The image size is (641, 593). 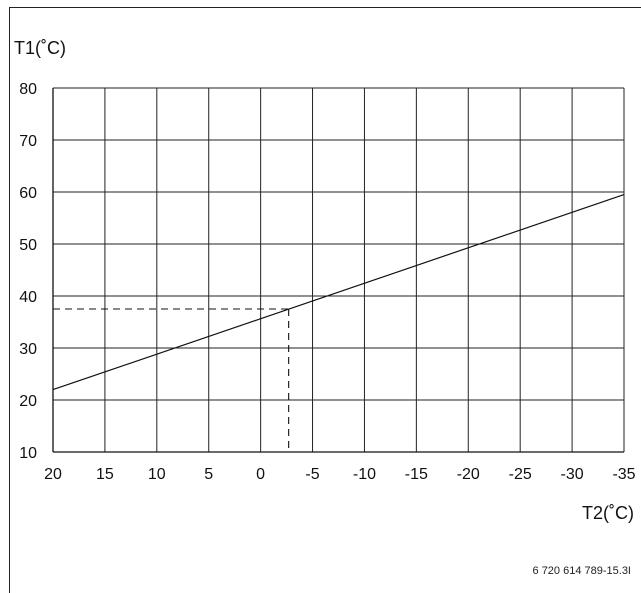 I want to click on x-axis-tick-labels: 20 15 10 5 0 -5 -10 -15 -20 -25 -30 -35, so click(x=340, y=474).